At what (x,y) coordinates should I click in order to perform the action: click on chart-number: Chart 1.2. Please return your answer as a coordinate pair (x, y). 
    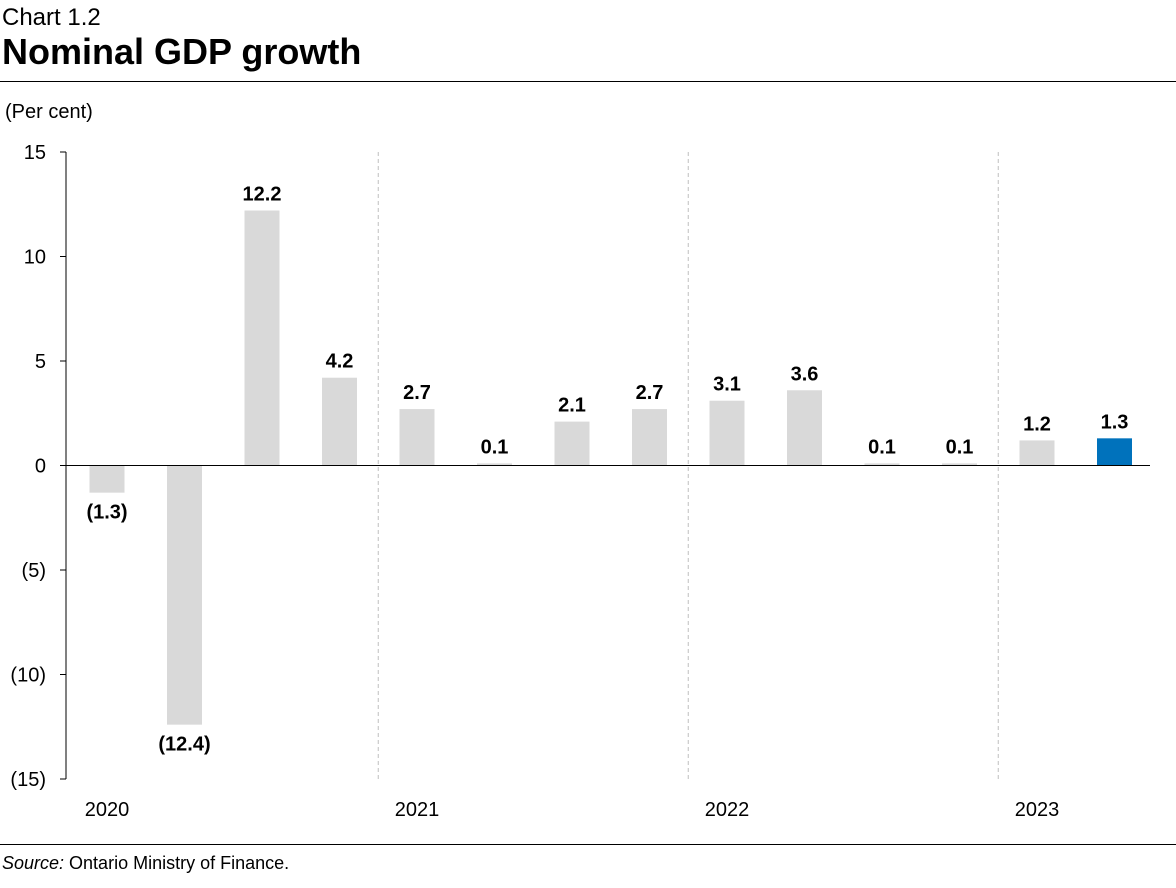
    Looking at the image, I should click on (51, 17).